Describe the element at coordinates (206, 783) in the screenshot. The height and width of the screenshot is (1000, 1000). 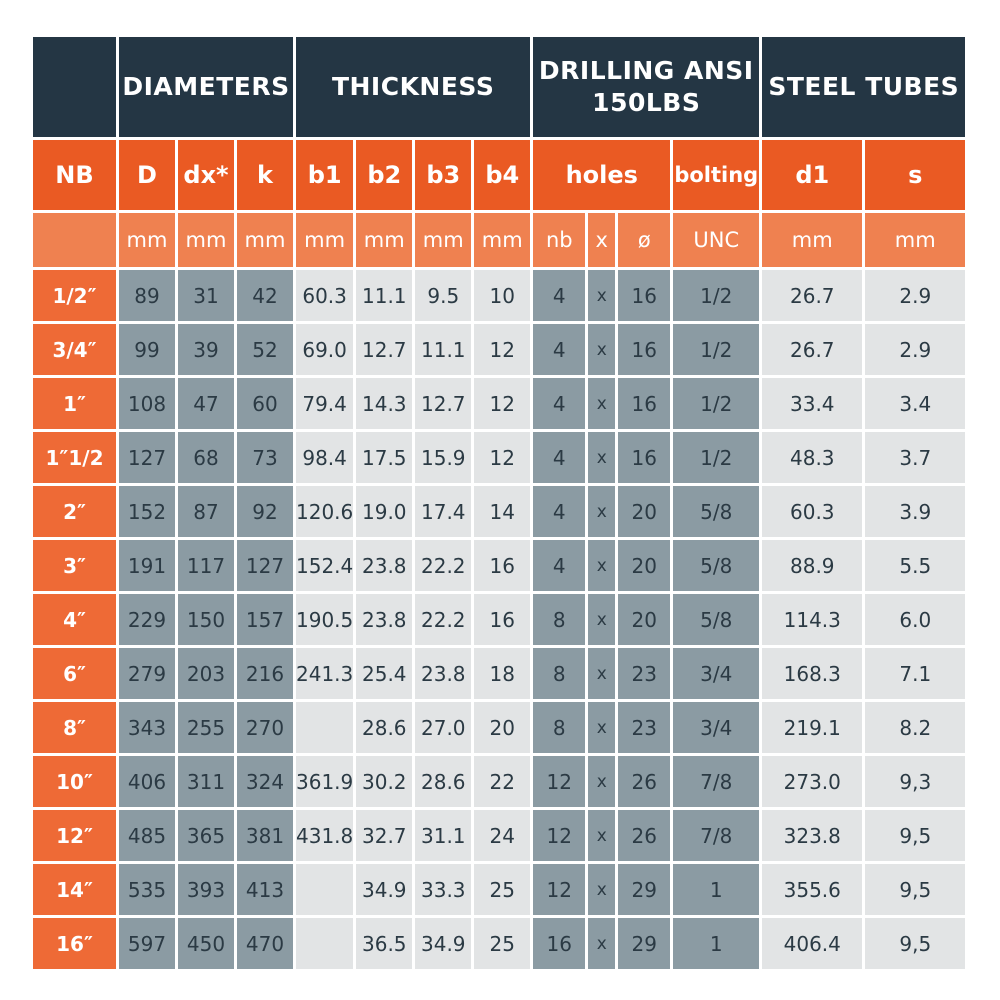
I see `cell-dx: 311` at that location.